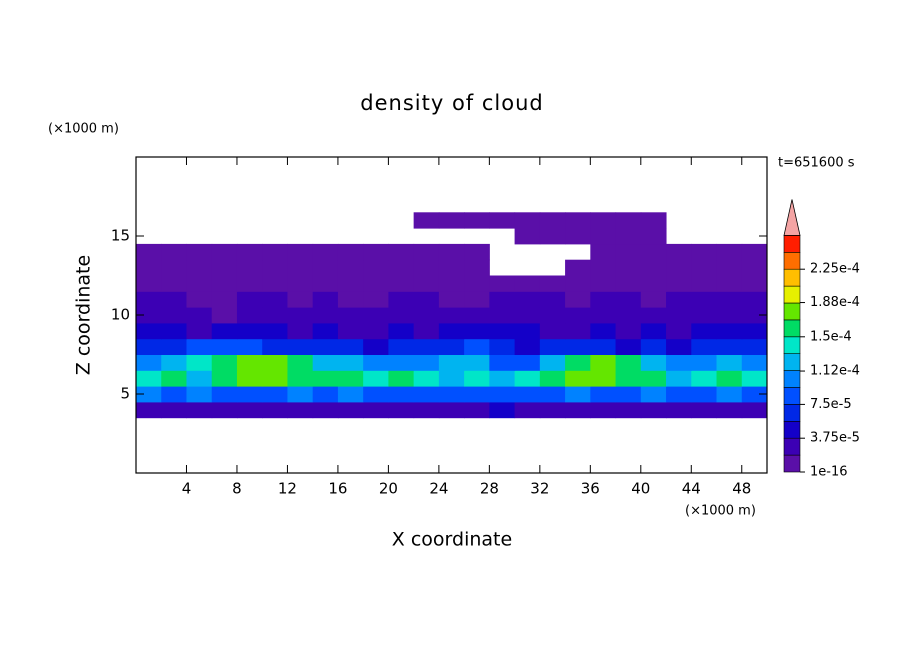  Describe the element at coordinates (831, 336) in the screenshot. I see `colorbar-tick-label: 1.5e-4` at that location.